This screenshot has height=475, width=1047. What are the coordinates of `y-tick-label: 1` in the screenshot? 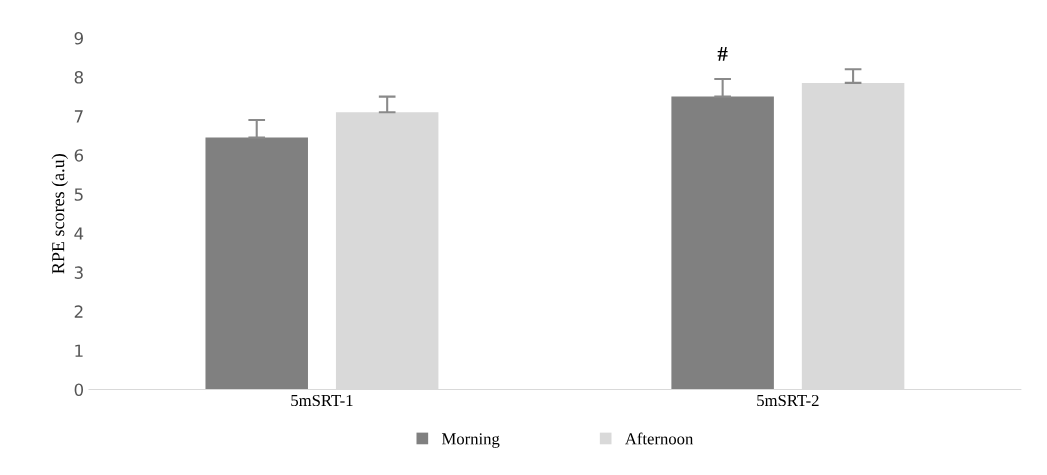 It's located at (79, 350).